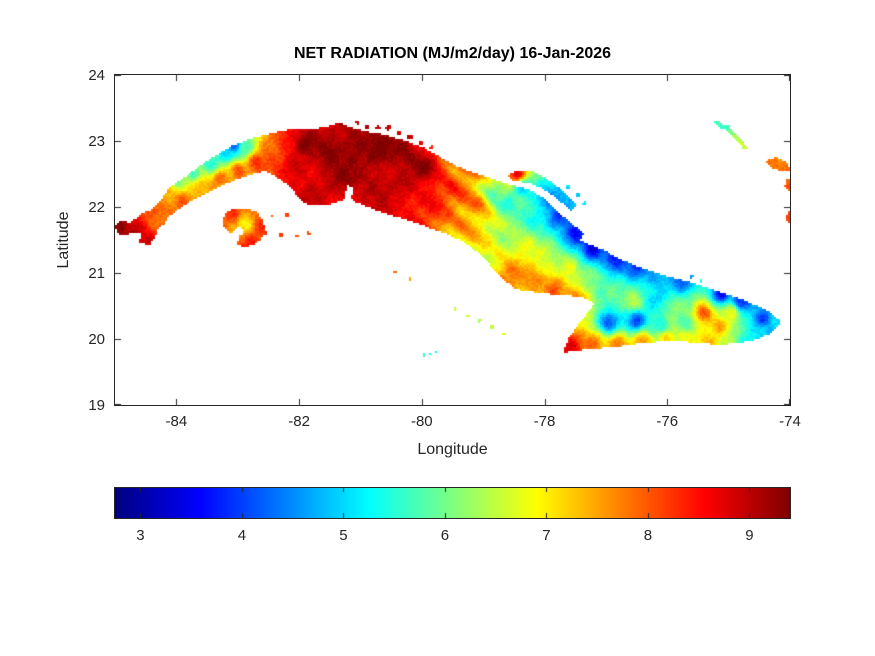 This screenshot has width=875, height=656. I want to click on colorbar-tick-label: 3, so click(140, 535).